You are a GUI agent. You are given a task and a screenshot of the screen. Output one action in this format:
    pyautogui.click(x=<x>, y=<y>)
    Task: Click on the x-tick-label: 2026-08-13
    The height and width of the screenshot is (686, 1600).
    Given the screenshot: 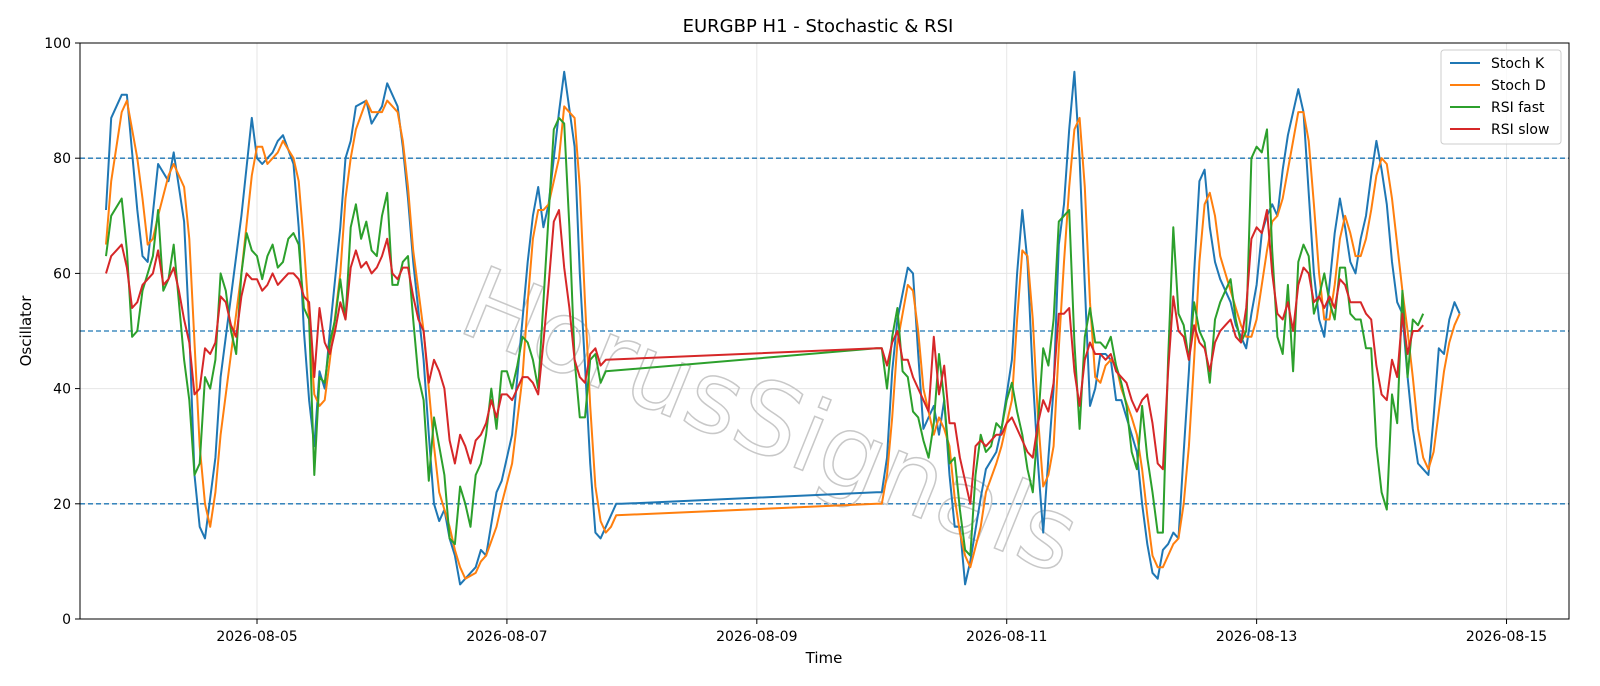 What is the action you would take?
    pyautogui.click(x=1256, y=637)
    